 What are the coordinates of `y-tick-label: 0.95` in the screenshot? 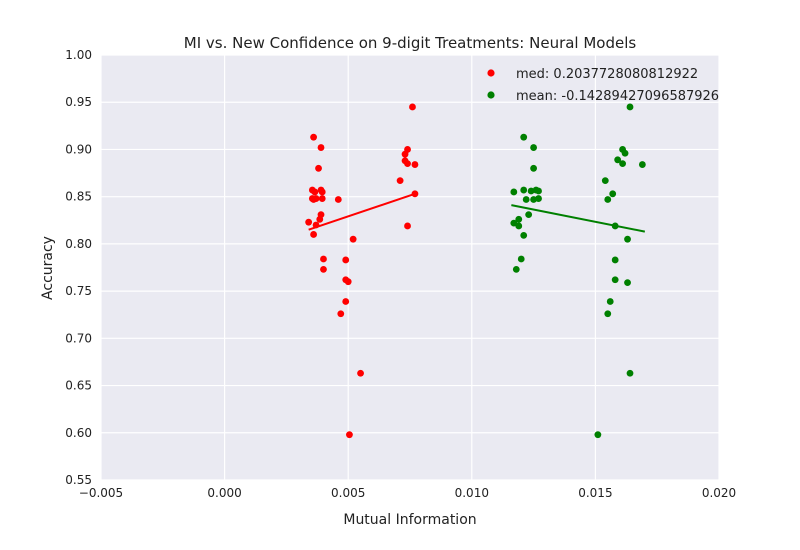 It's located at (78, 102).